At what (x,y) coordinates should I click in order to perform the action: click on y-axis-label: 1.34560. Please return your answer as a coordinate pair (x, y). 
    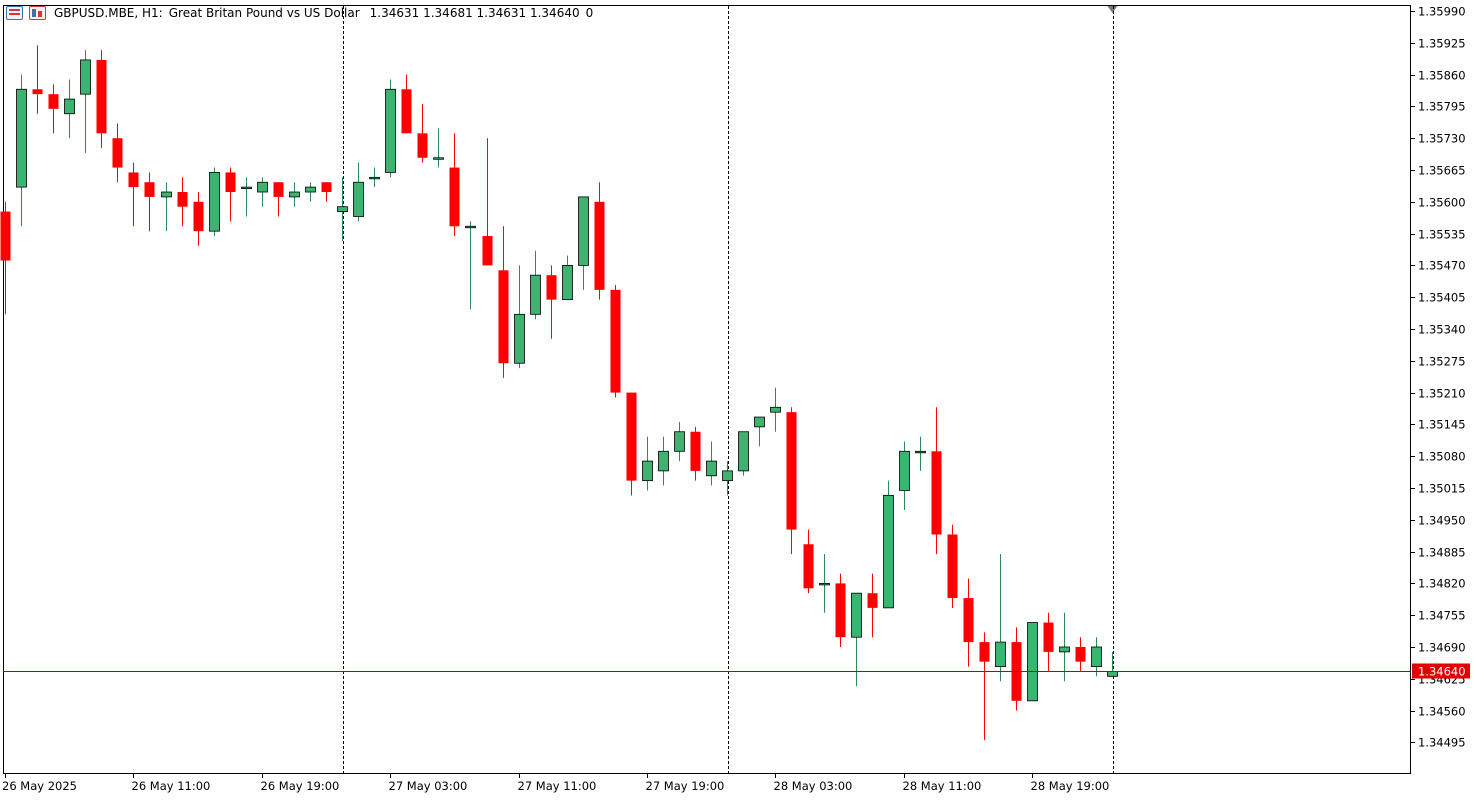
    Looking at the image, I should click on (1442, 712).